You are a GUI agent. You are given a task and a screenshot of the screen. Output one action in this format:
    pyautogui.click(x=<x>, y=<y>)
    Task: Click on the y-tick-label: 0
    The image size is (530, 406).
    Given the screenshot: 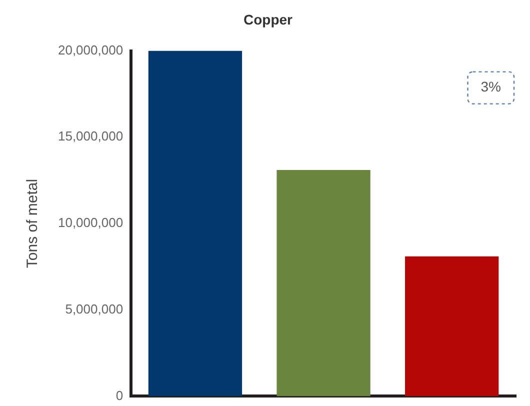 What is the action you would take?
    pyautogui.click(x=120, y=395)
    